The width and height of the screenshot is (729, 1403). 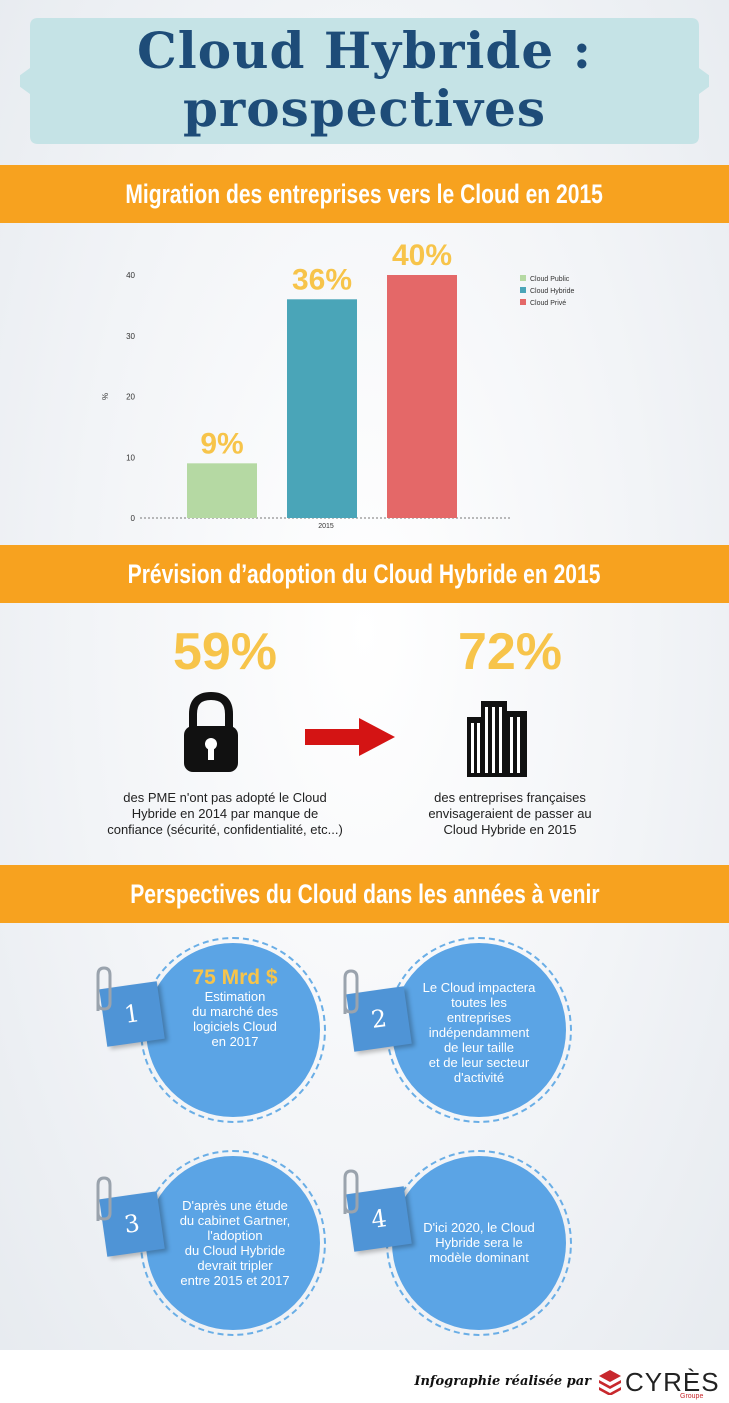 What do you see at coordinates (222, 490) in the screenshot?
I see `bar-cloud-public` at bounding box center [222, 490].